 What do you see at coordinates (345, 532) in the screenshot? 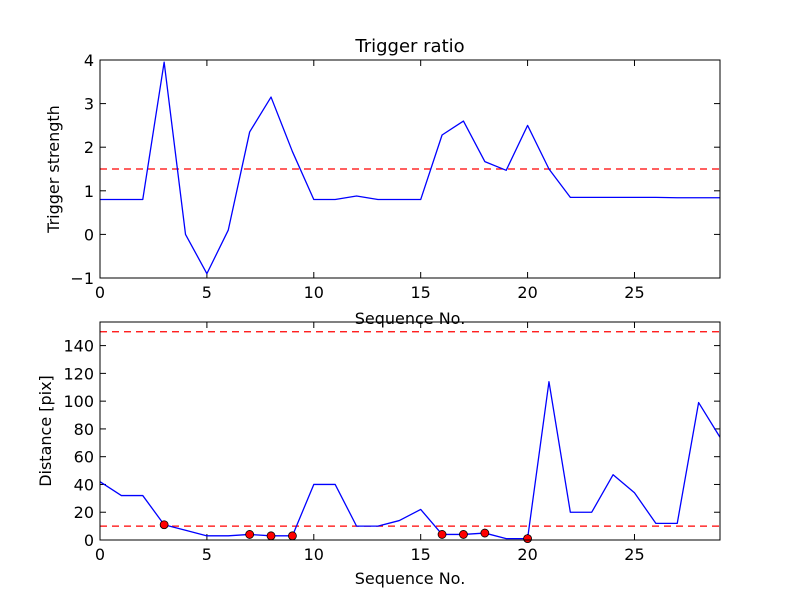
I see `highlight-markers` at bounding box center [345, 532].